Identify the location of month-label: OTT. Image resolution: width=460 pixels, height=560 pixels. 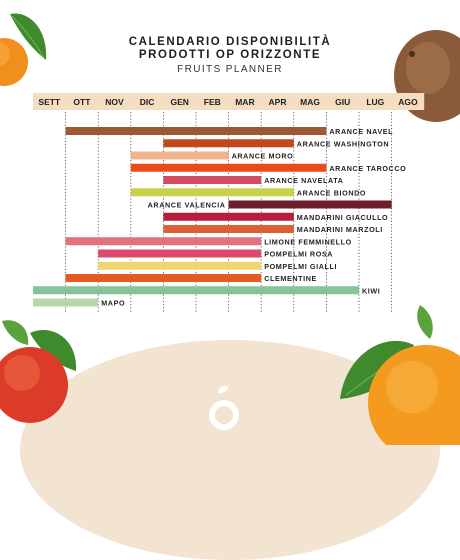
(82, 102).